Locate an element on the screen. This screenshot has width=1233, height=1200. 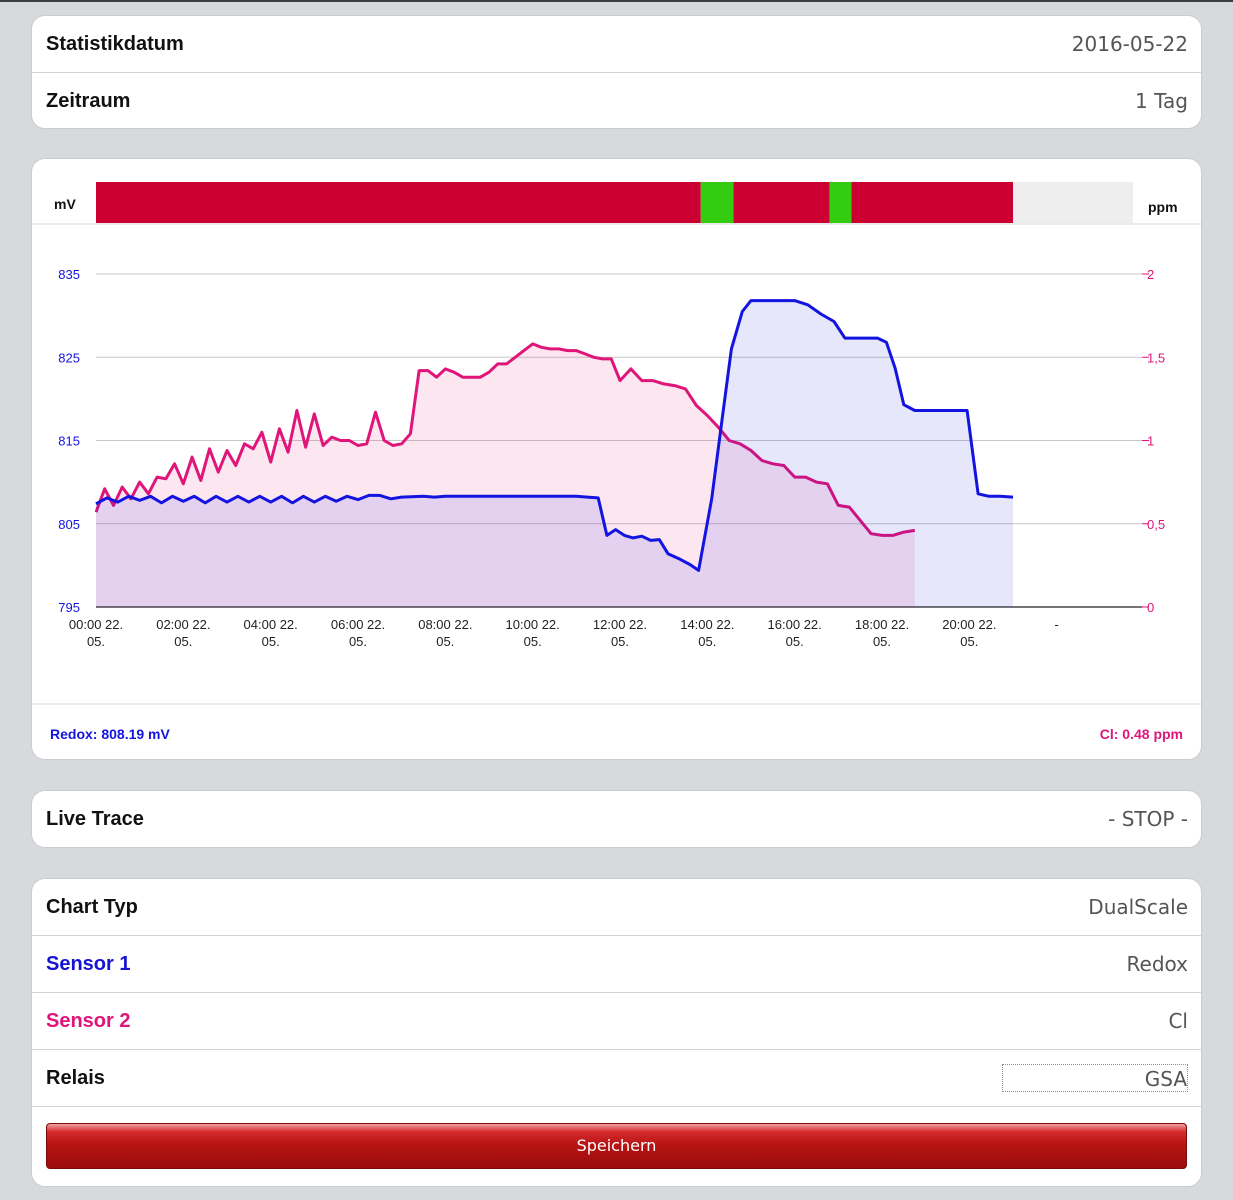
right-axis-tick-label: 0 is located at coordinates (1150, 607).